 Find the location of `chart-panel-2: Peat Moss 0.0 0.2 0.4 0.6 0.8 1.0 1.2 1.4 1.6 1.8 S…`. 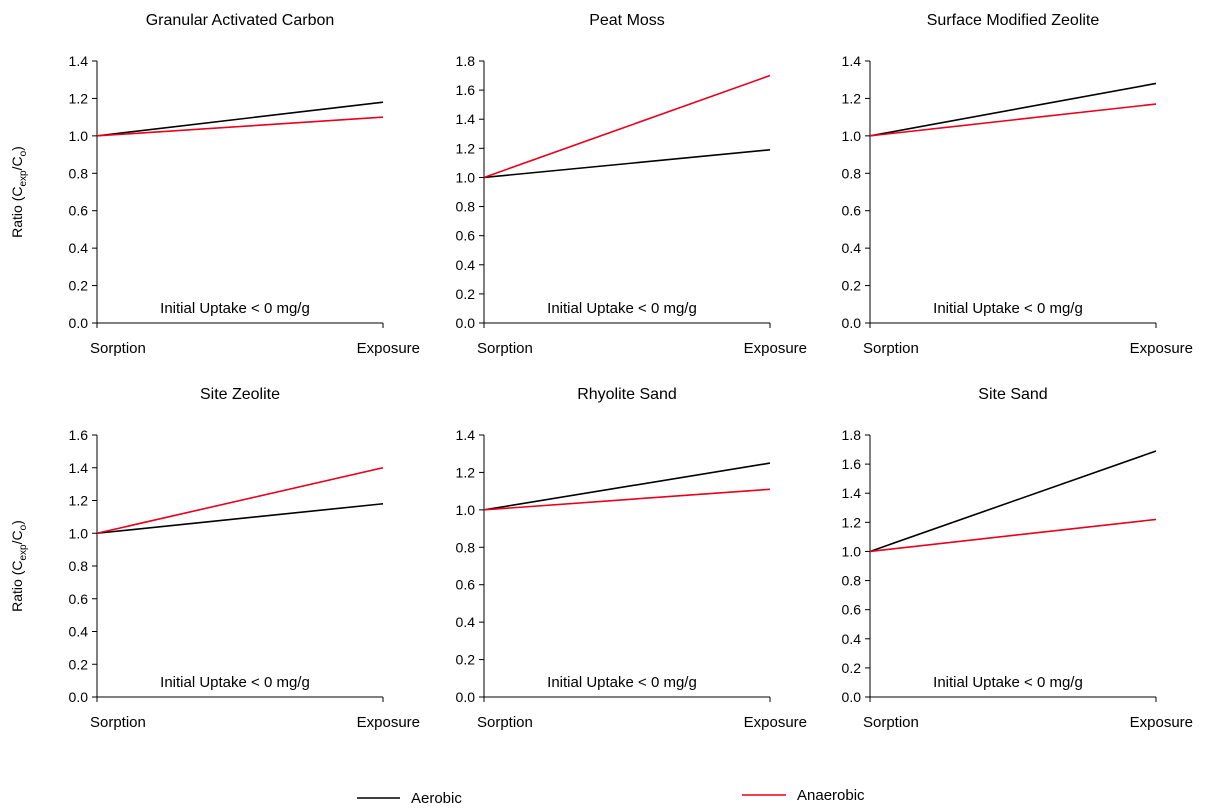

chart-panel-2: Peat Moss 0.0 0.2 0.4 0.6 0.8 1.0 1.2 1.4 1.6 1.8 S… is located at coordinates (631, 184).